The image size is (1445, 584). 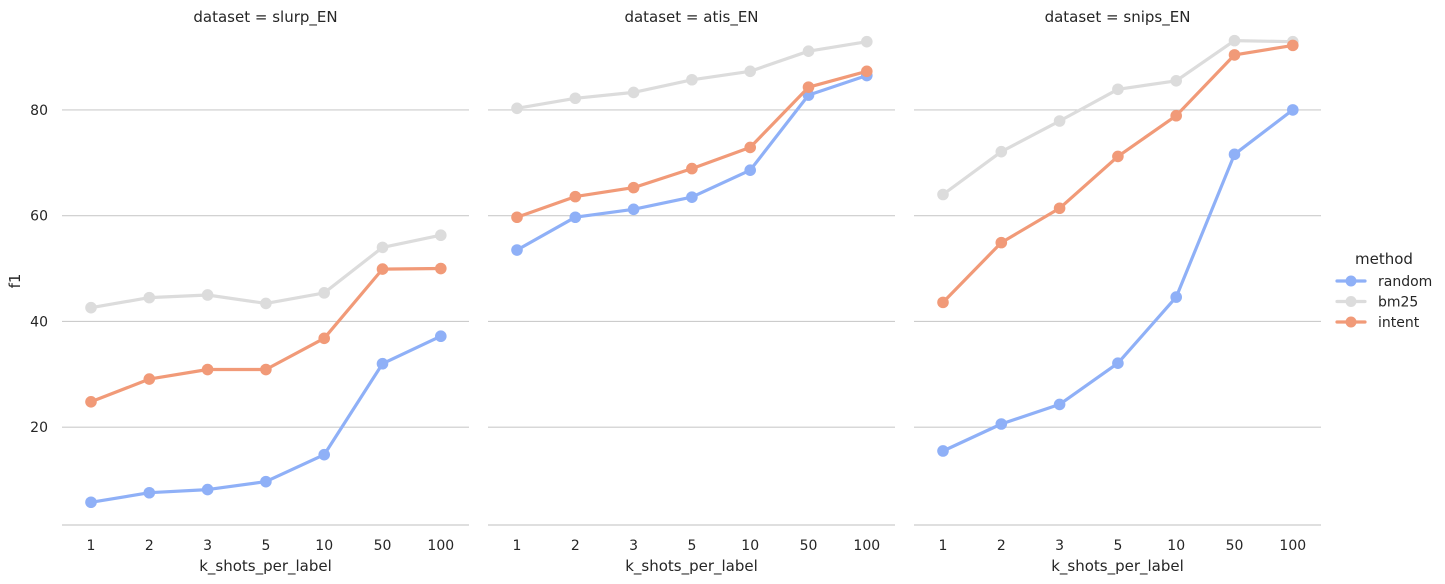 What do you see at coordinates (39, 111) in the screenshot?
I see `y-tick-label: 80` at bounding box center [39, 111].